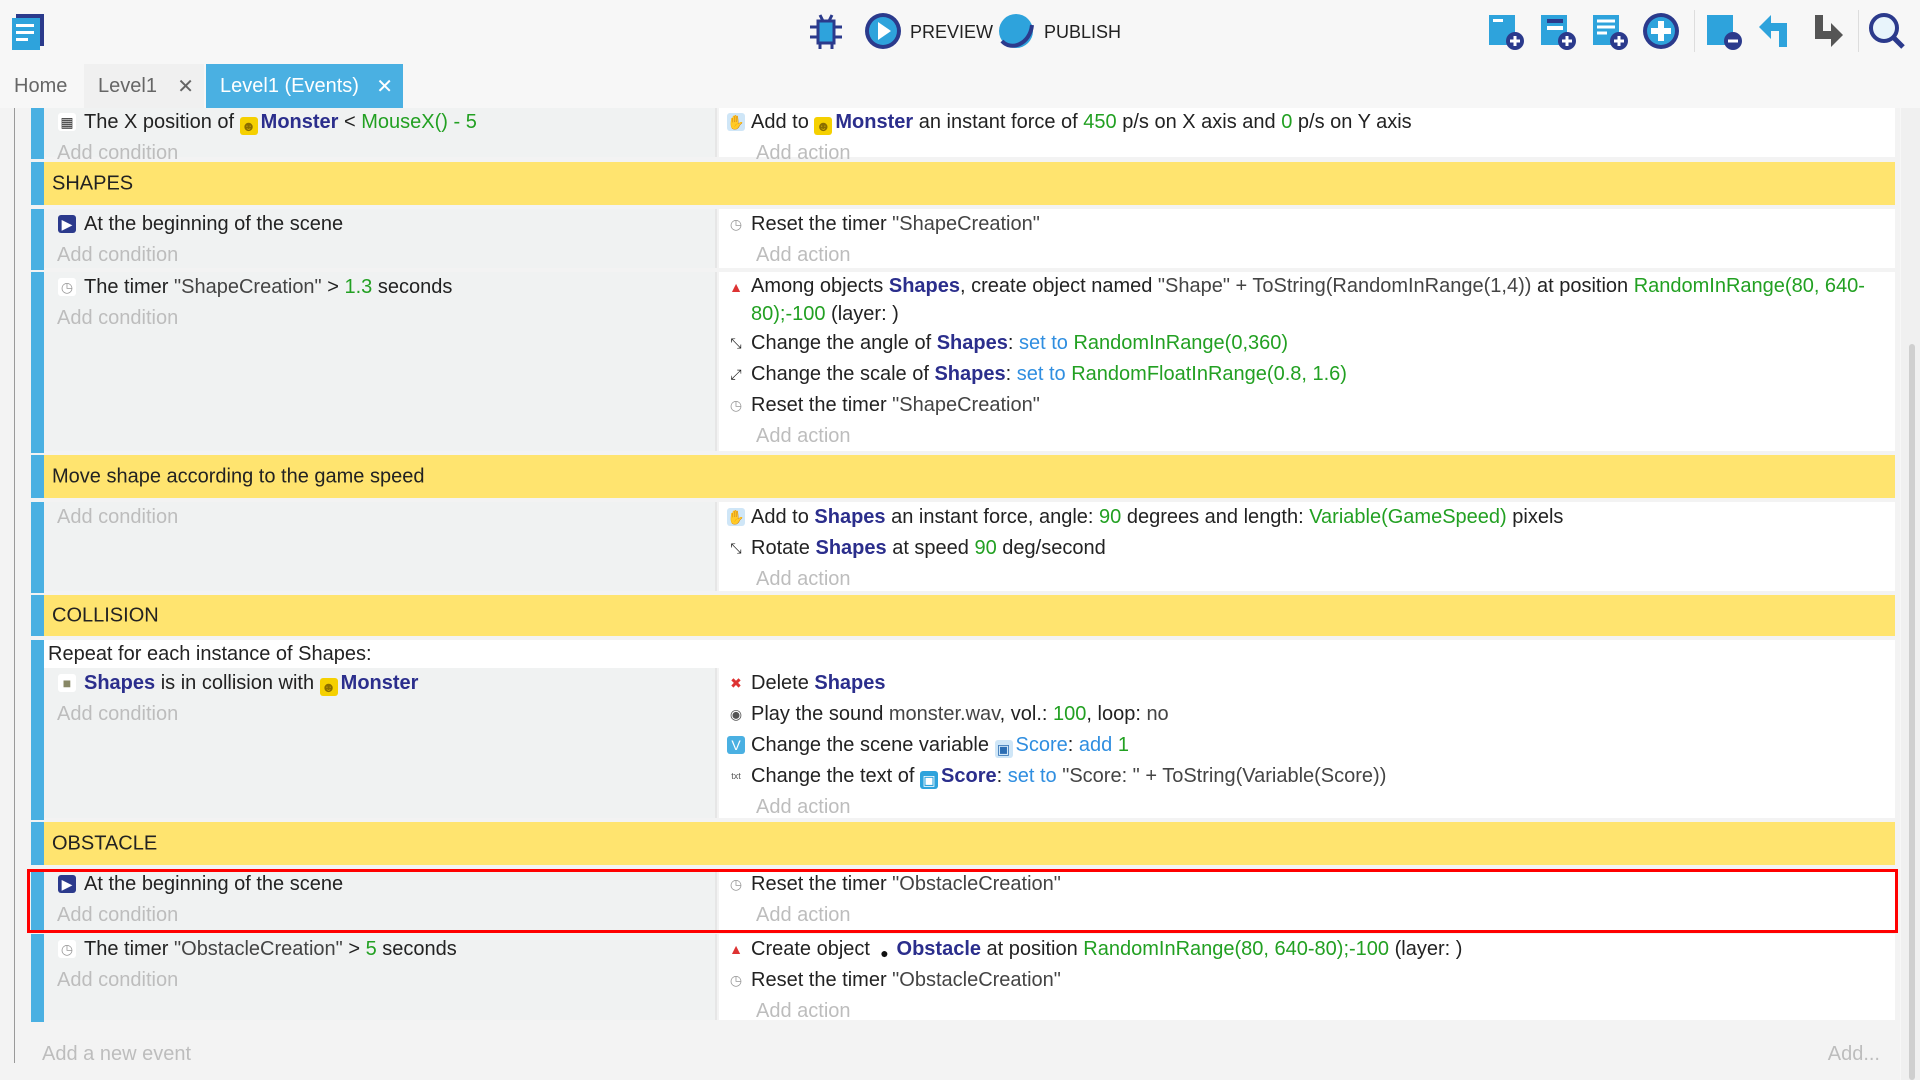 Image resolution: width=1920 pixels, height=1080 pixels. What do you see at coordinates (238, 476) in the screenshot?
I see `group-title: Move shape according to the game speed` at bounding box center [238, 476].